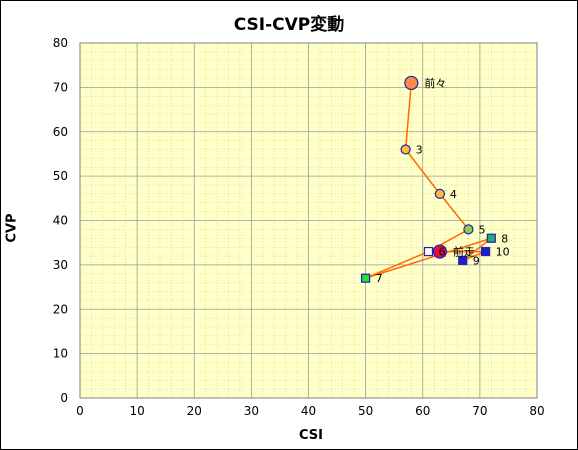 The image size is (578, 450). Describe the element at coordinates (503, 252) in the screenshot. I see `data-point-label: 10` at that location.